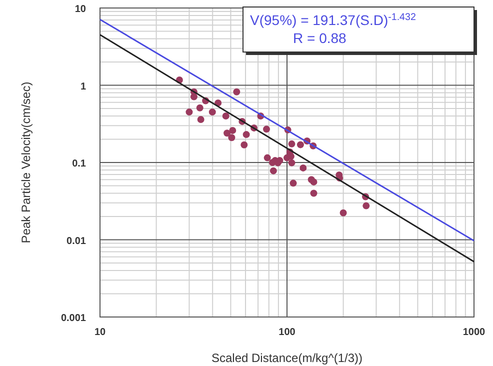 The image size is (493, 366). Describe the element at coordinates (287, 332) in the screenshot. I see `x-tick-label: 100` at that location.